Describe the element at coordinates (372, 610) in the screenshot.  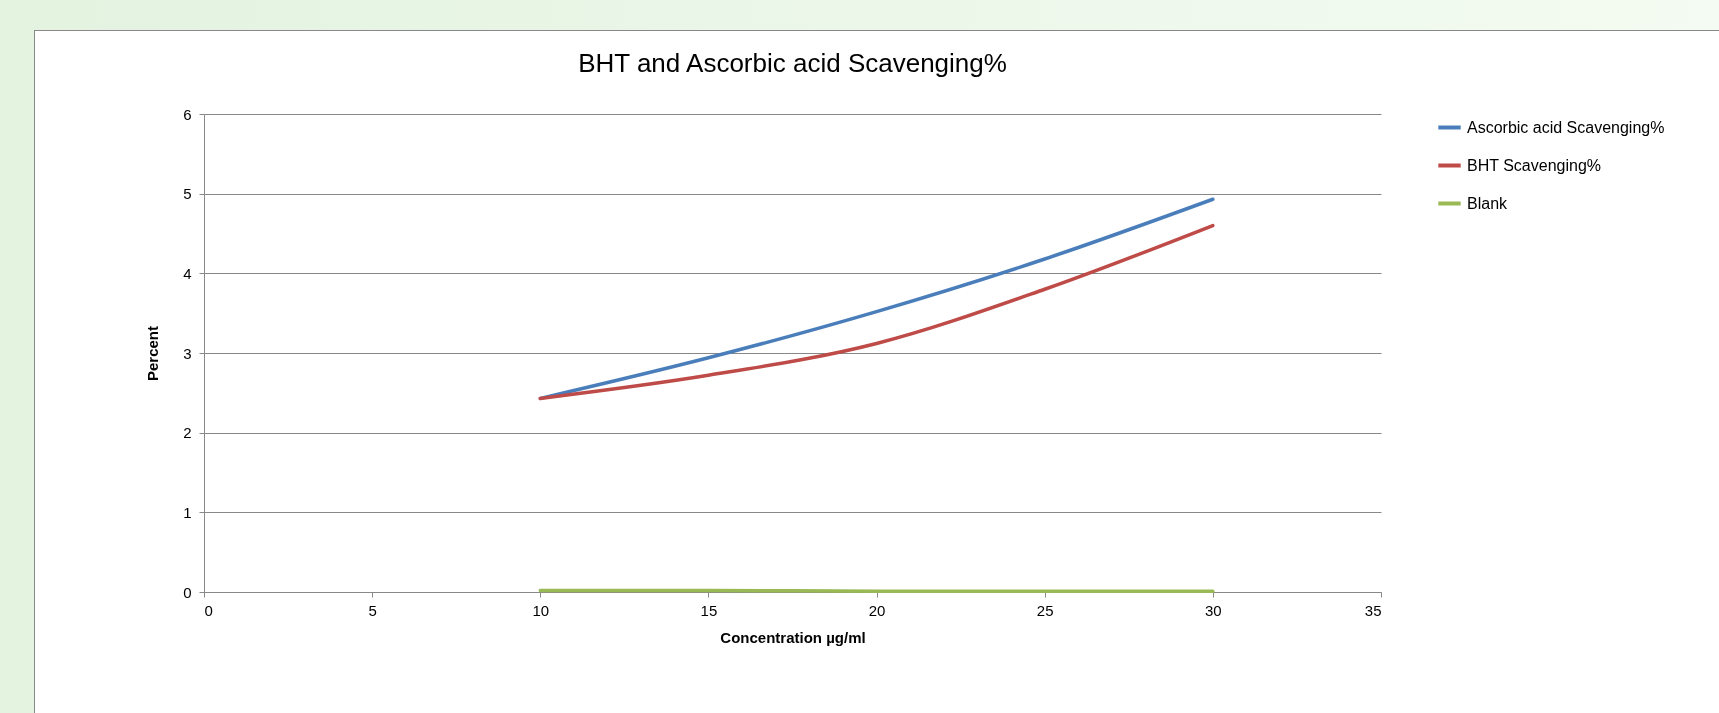
I see `x-tick-label: 5` at that location.